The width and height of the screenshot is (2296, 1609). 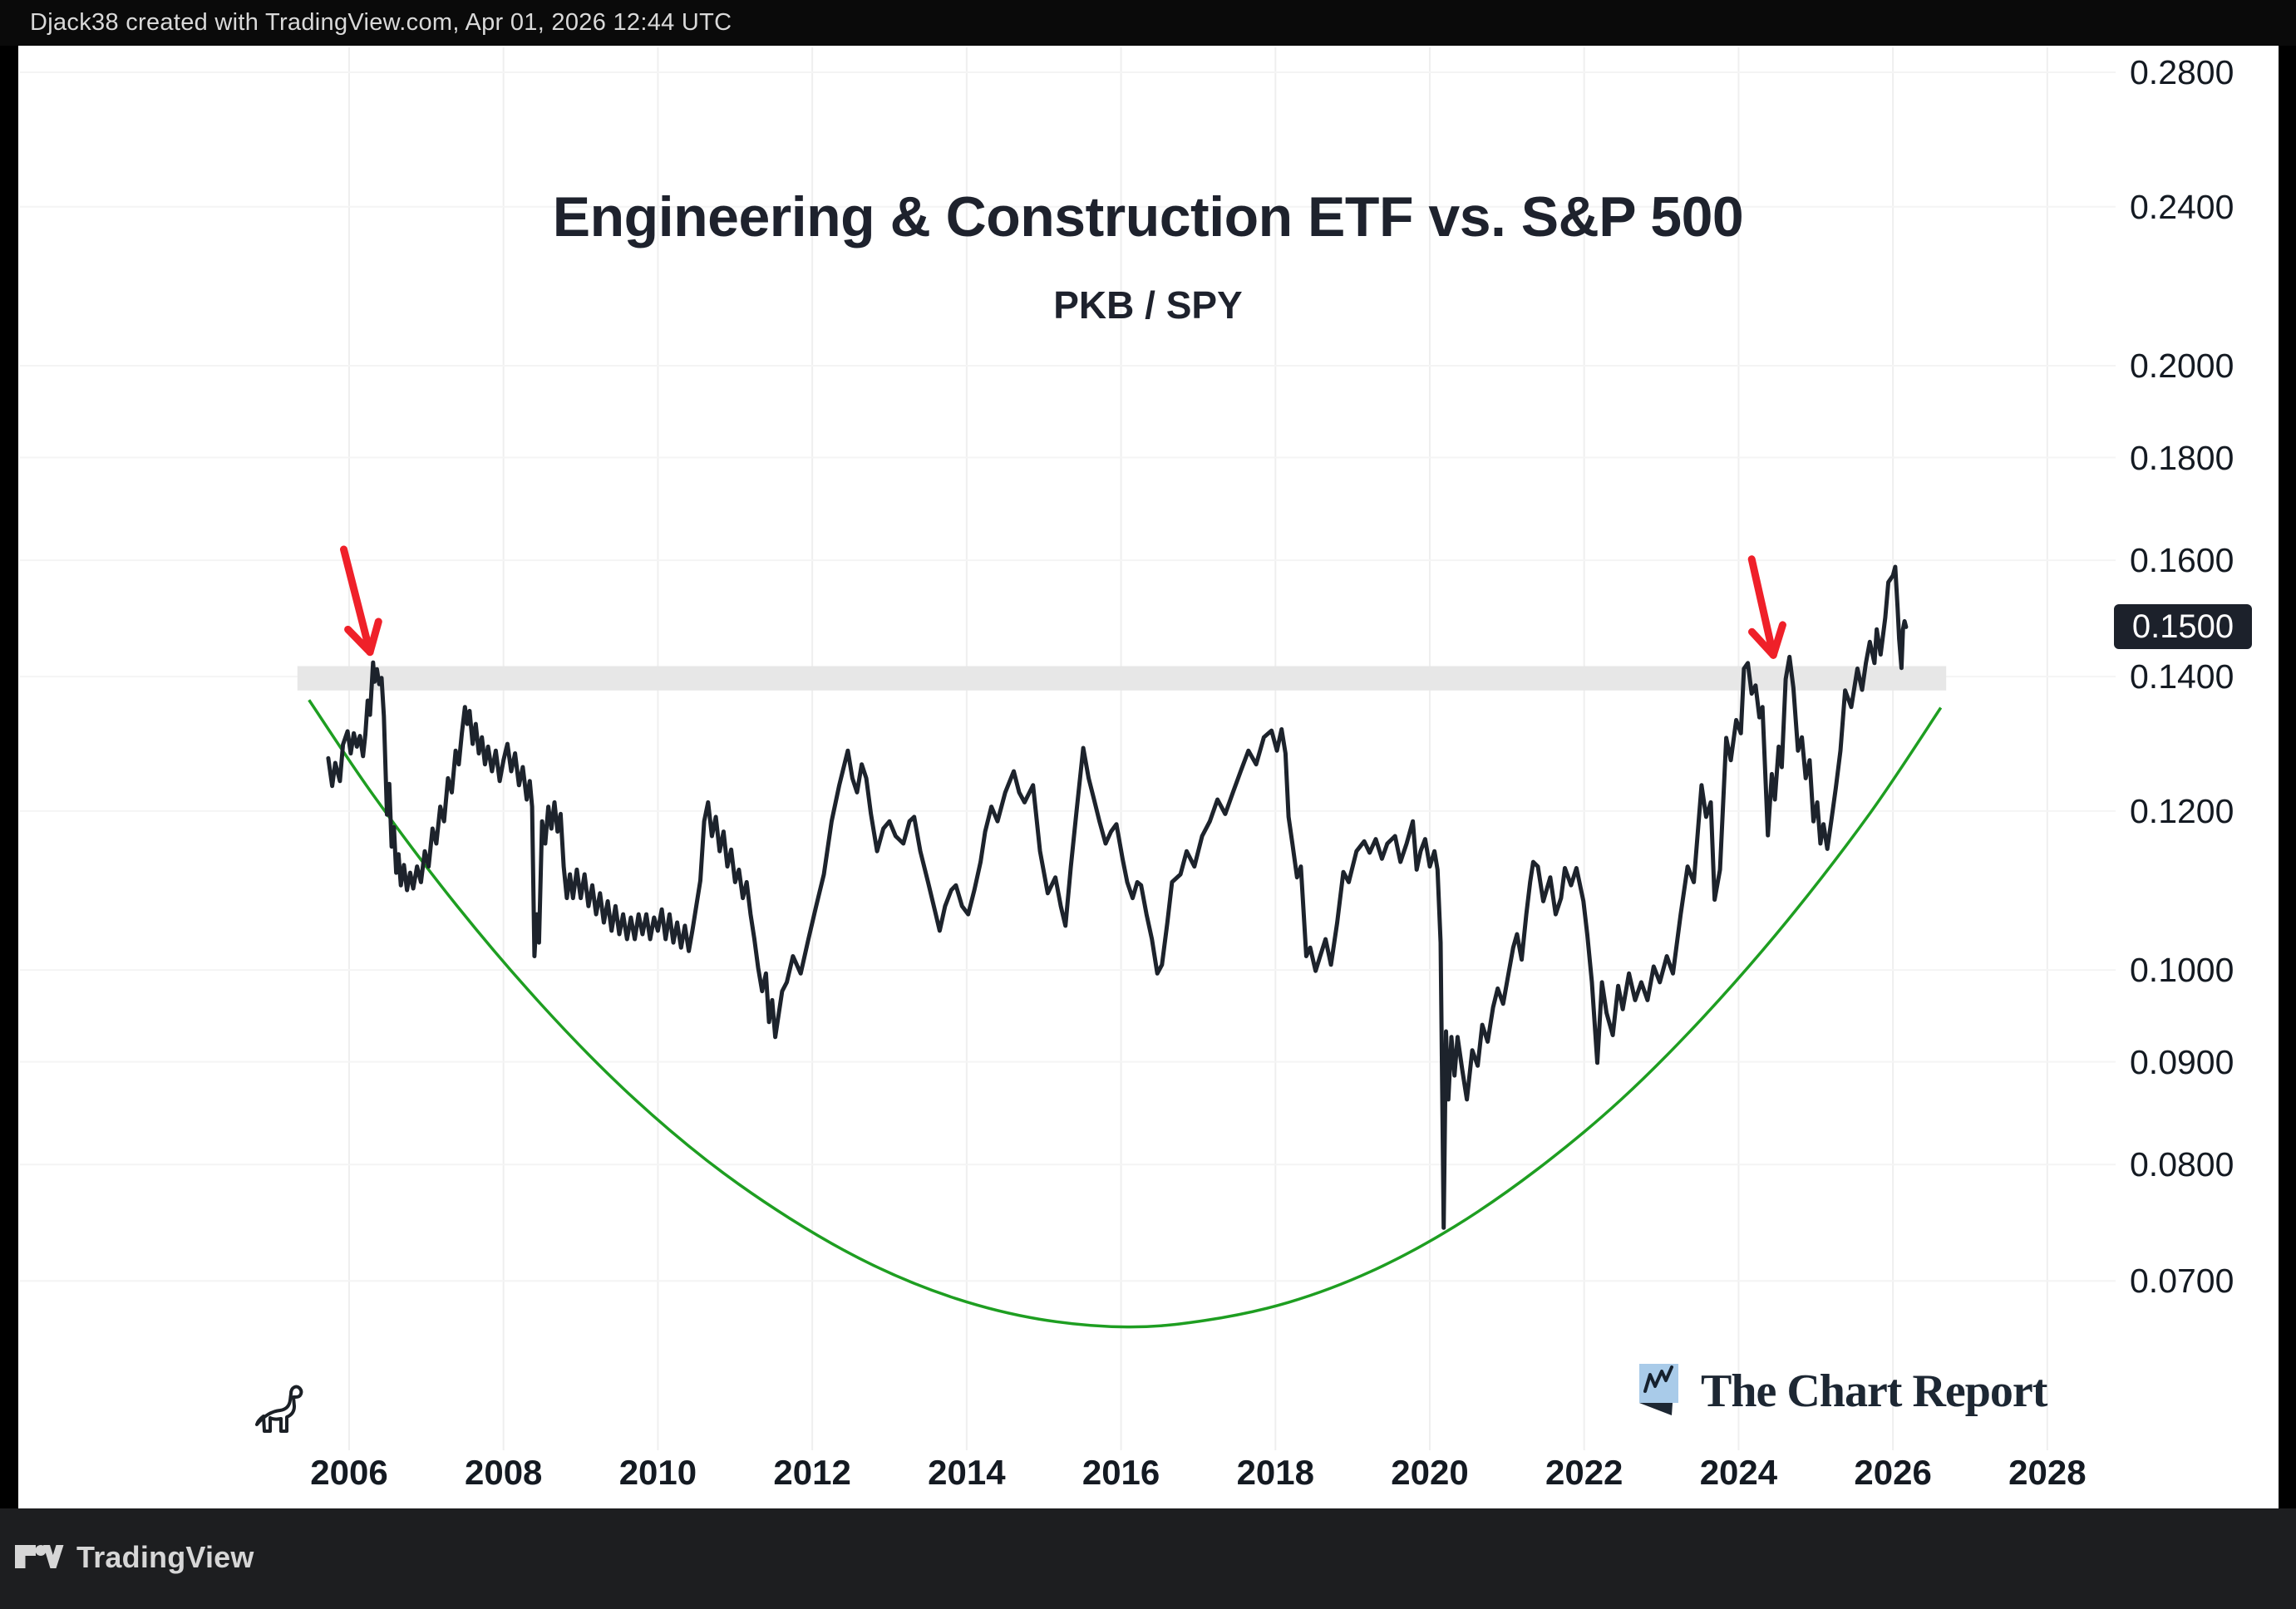 What do you see at coordinates (1148, 305) in the screenshot?
I see `chart-subtitle: PKB / SPY` at bounding box center [1148, 305].